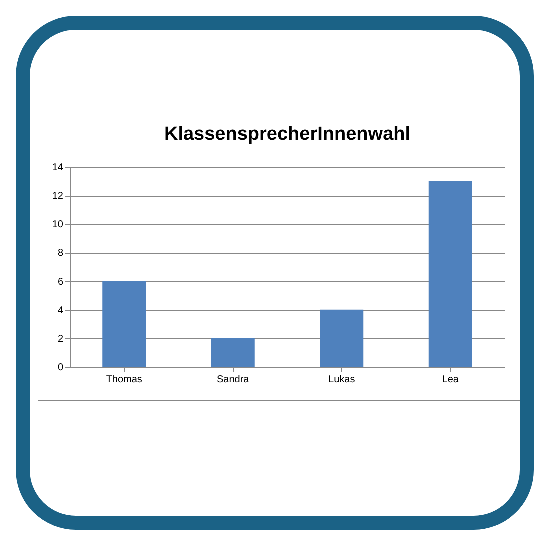  What do you see at coordinates (61, 368) in the screenshot?
I see `y-tick-label: 0` at bounding box center [61, 368].